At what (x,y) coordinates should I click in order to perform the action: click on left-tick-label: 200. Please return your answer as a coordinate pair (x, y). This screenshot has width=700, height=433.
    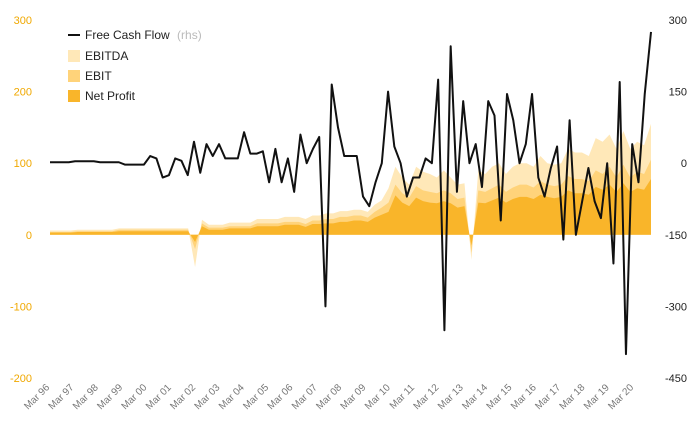
    Looking at the image, I should click on (23, 93).